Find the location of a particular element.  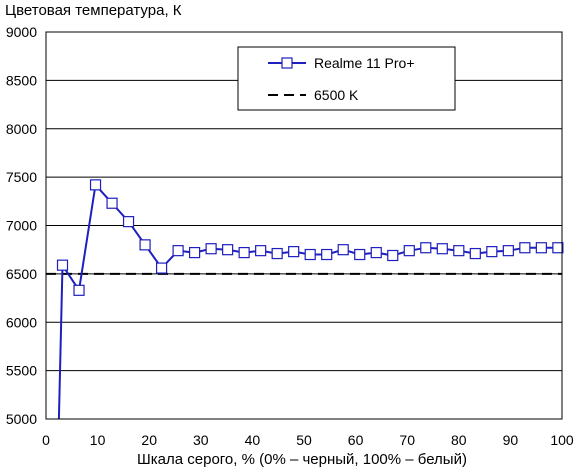

x-tick-label: 70 is located at coordinates (407, 440).